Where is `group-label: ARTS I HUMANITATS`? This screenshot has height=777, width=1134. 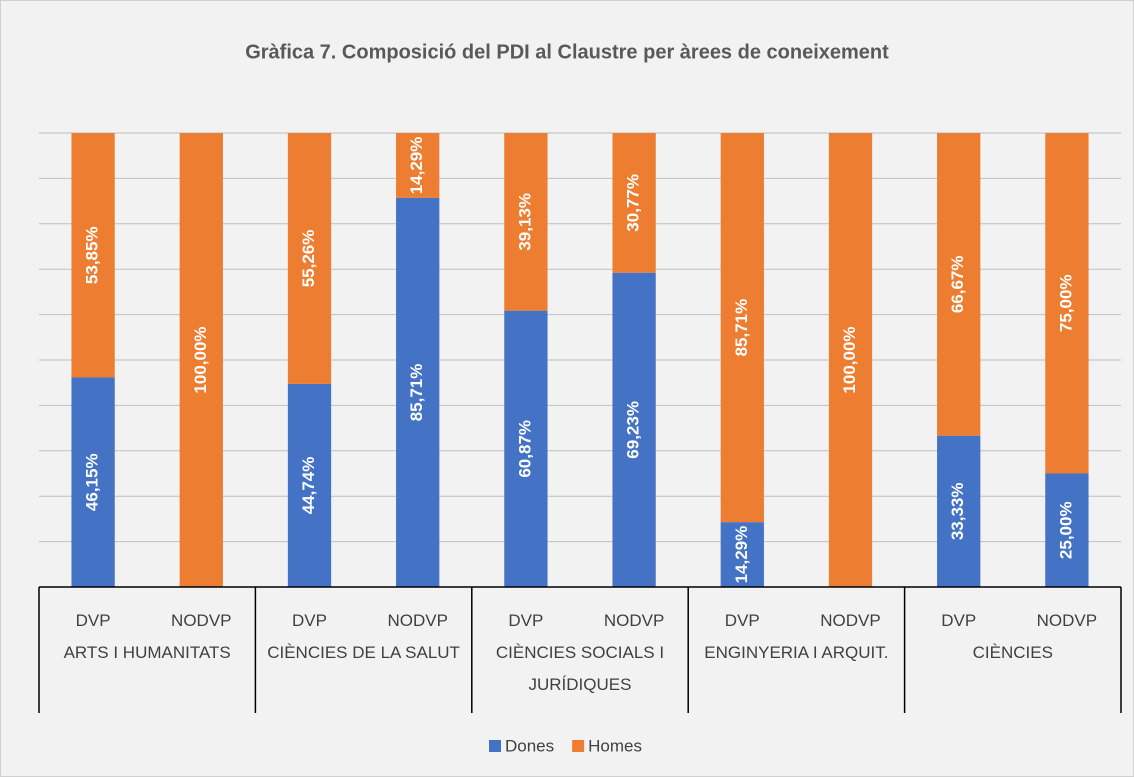 group-label: ARTS I HUMANITATS is located at coordinates (147, 652).